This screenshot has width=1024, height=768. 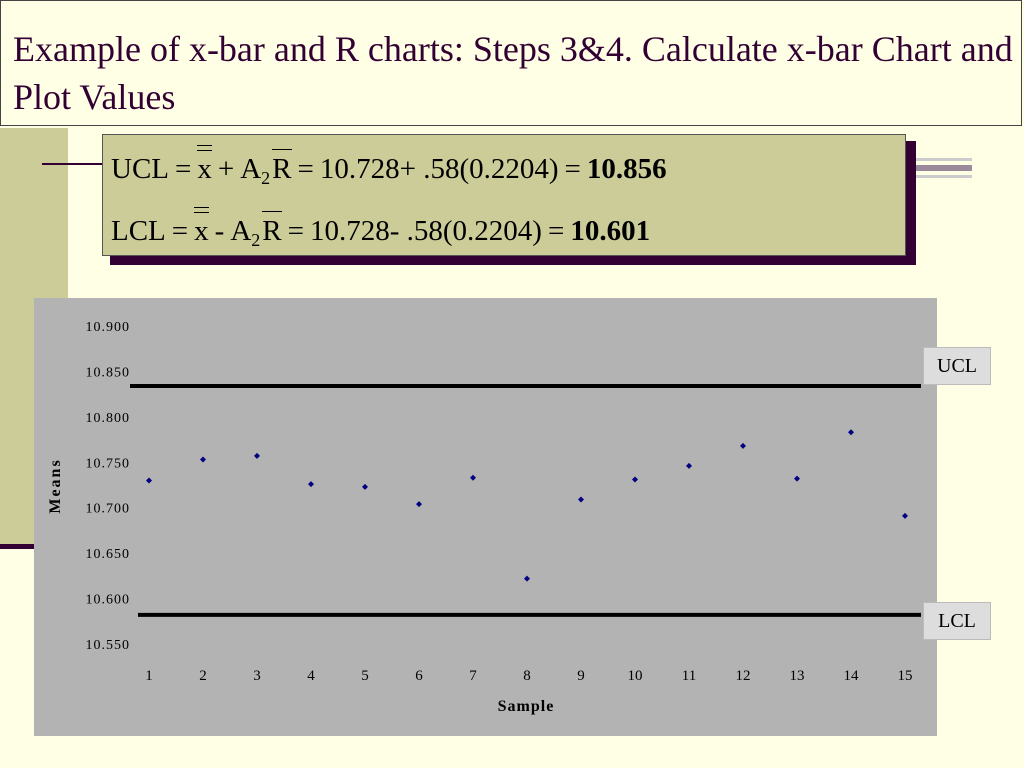 I want to click on x-tick-label: 1, so click(x=149, y=676).